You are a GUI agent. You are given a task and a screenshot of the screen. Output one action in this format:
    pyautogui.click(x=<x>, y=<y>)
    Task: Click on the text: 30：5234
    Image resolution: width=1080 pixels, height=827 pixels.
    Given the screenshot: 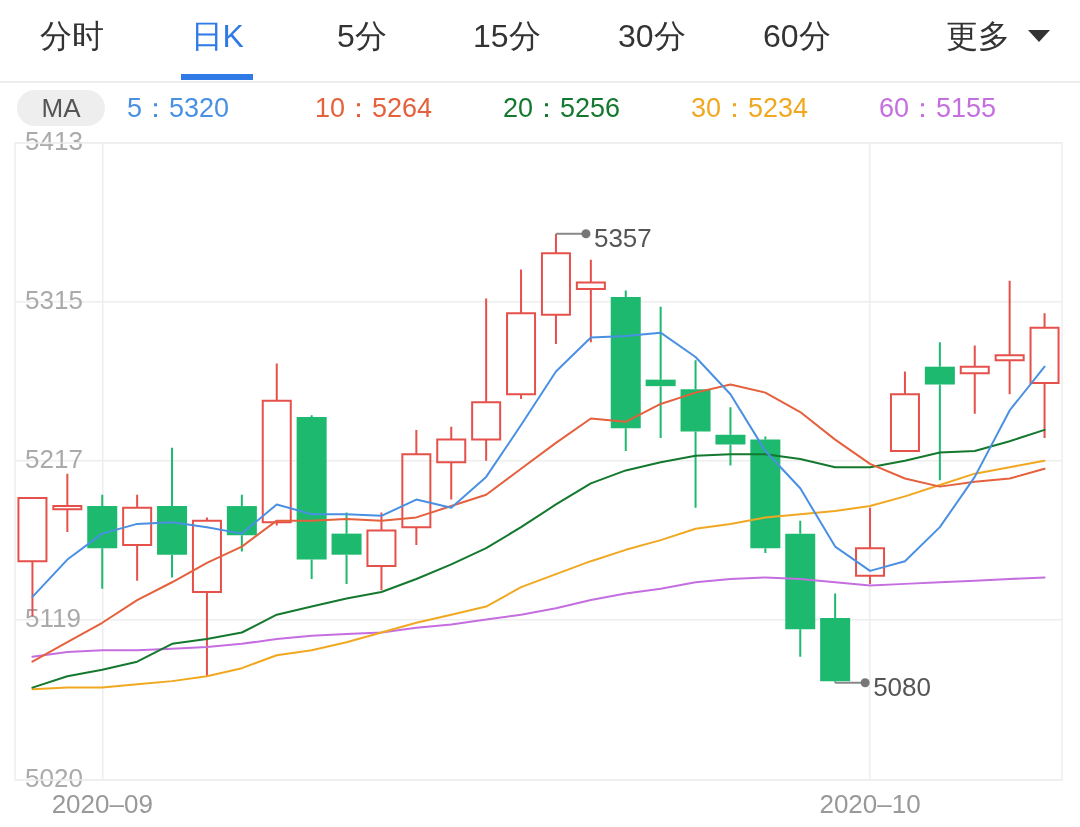 What is the action you would take?
    pyautogui.click(x=750, y=108)
    